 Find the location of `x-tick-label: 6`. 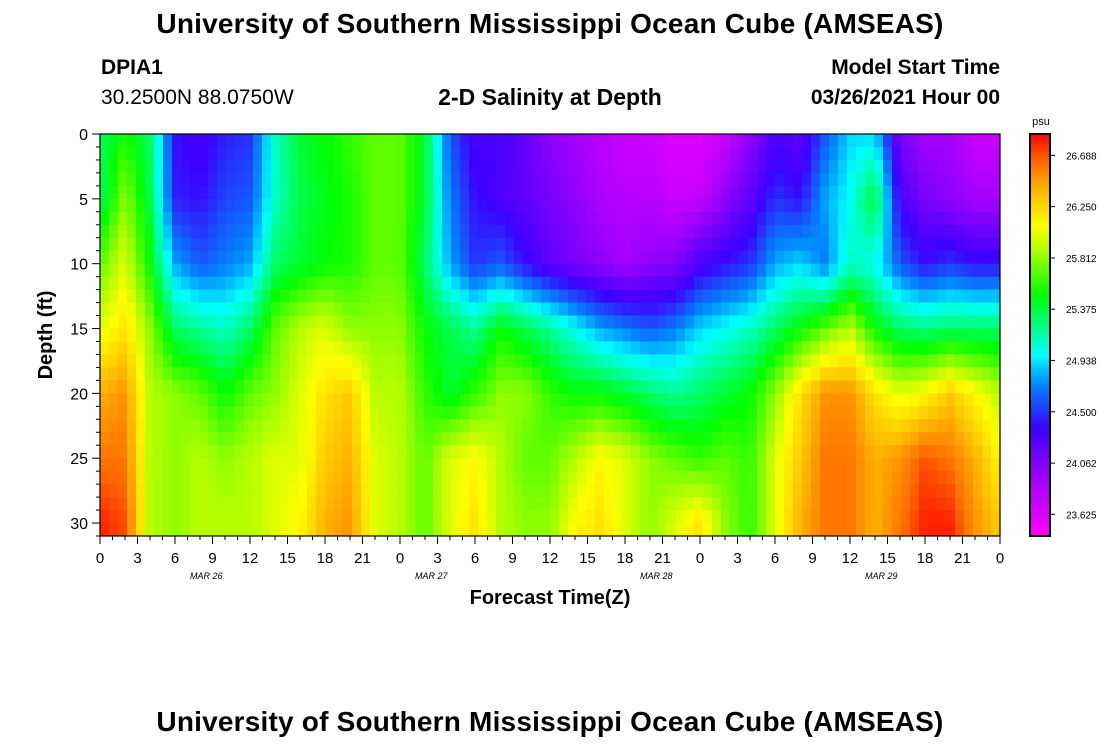

x-tick-label: 6 is located at coordinates (475, 558).